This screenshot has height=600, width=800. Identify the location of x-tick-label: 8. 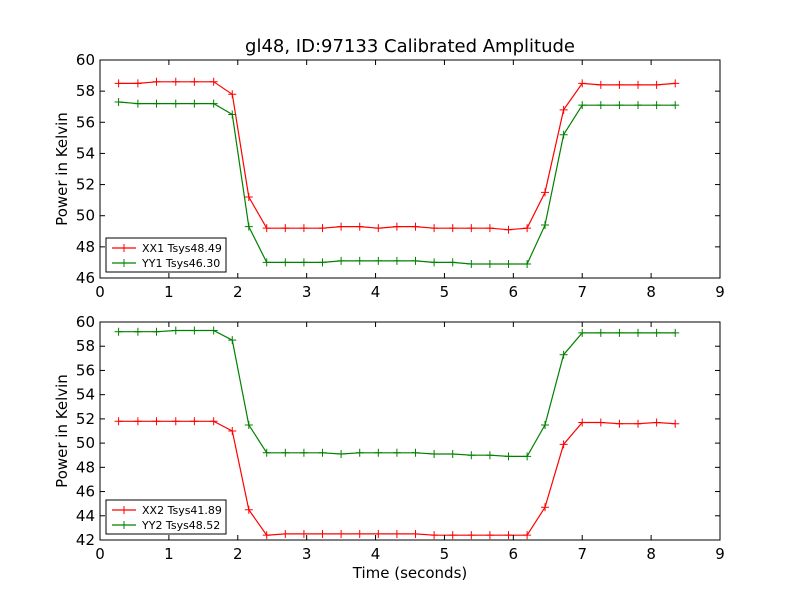
(651, 554).